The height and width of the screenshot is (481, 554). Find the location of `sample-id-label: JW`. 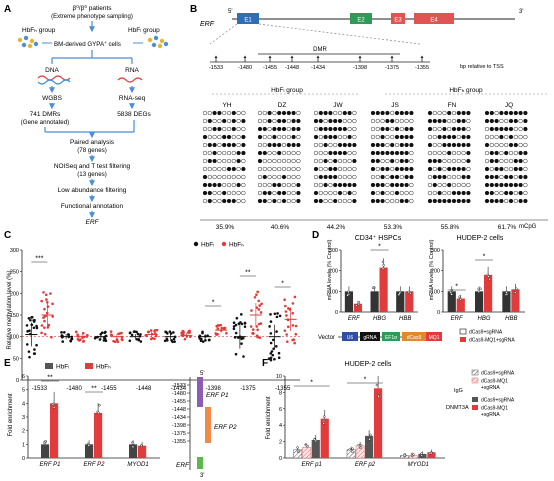

sample-id-label: JW is located at coordinates (338, 105).